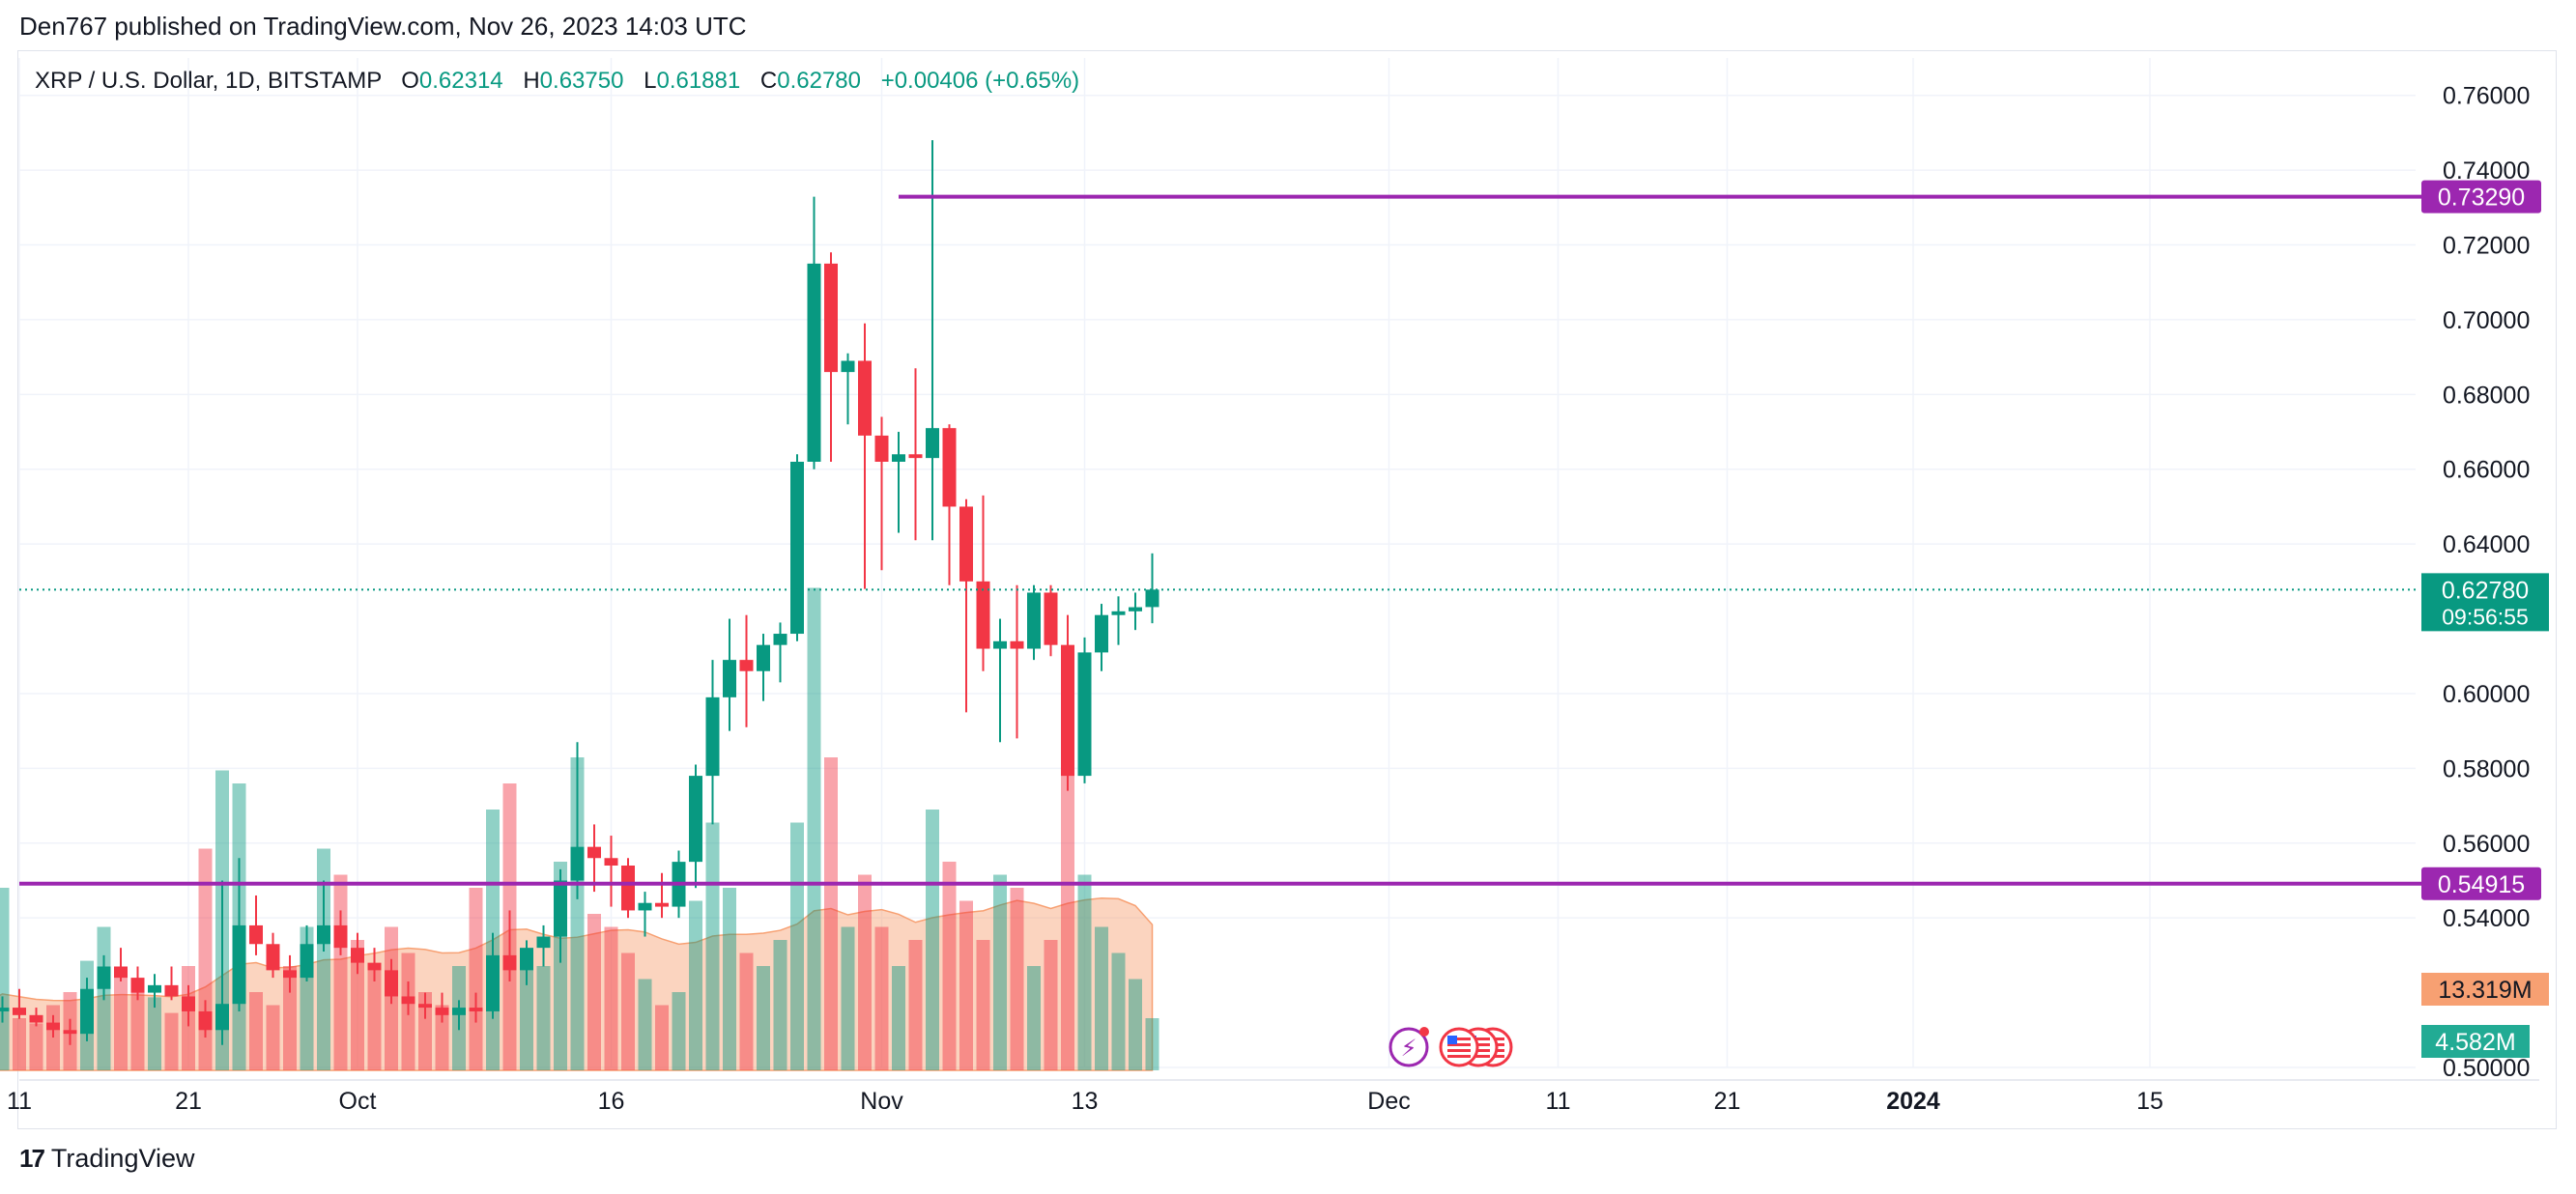  Describe the element at coordinates (651, 81) in the screenshot. I see `low-label: L` at that location.